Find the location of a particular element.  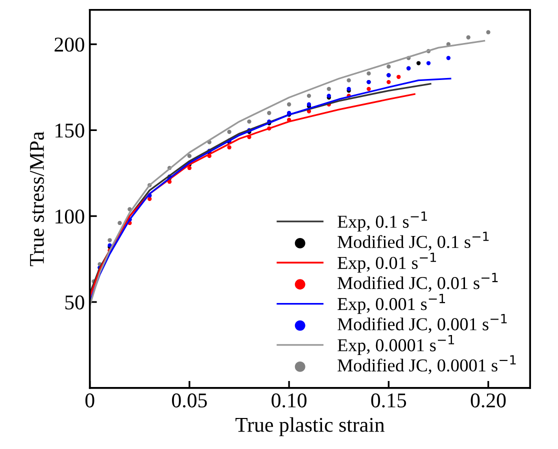

x-tick-label: 0.10 is located at coordinates (289, 400).